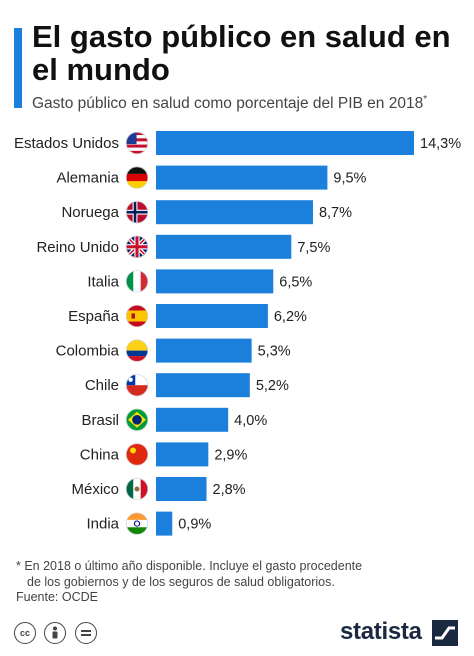  I want to click on norway-flag-icon, so click(137, 212).